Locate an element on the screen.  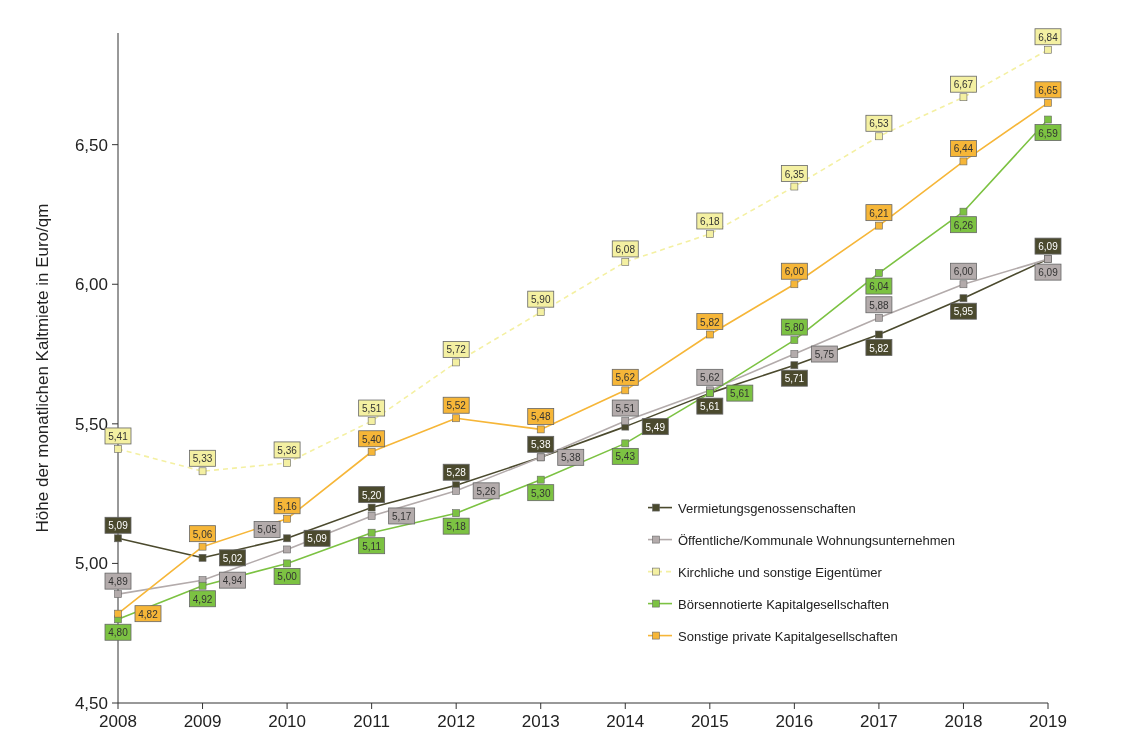
y-tick-label: 5,00 is located at coordinates (91, 564).